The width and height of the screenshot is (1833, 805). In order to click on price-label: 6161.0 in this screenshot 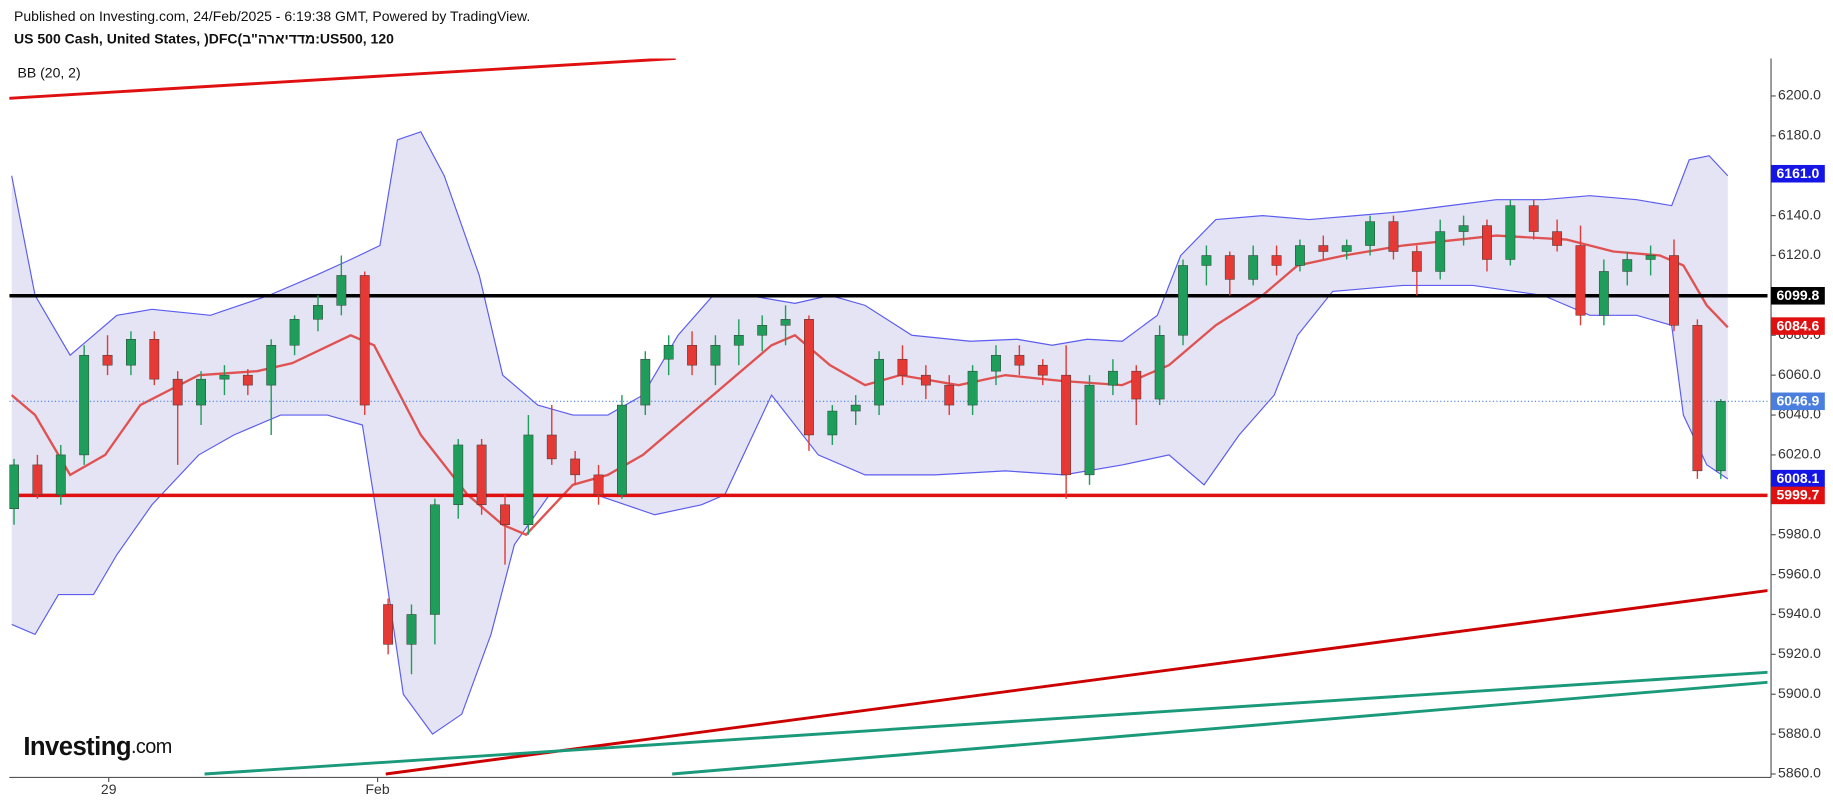, I will do `click(1797, 173)`.